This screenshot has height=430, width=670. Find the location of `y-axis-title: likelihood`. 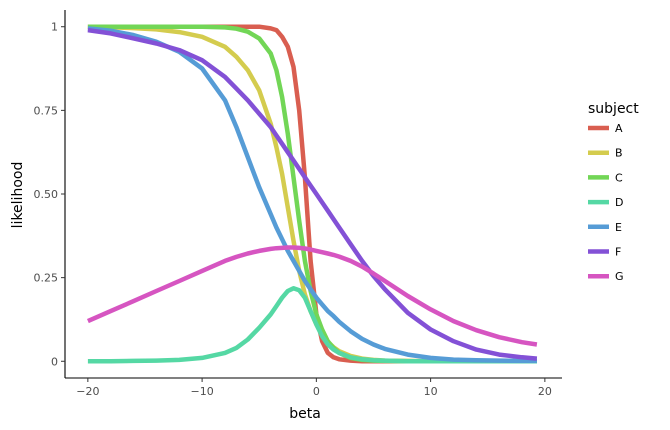

y-axis-title: likelihood is located at coordinates (18, 195).